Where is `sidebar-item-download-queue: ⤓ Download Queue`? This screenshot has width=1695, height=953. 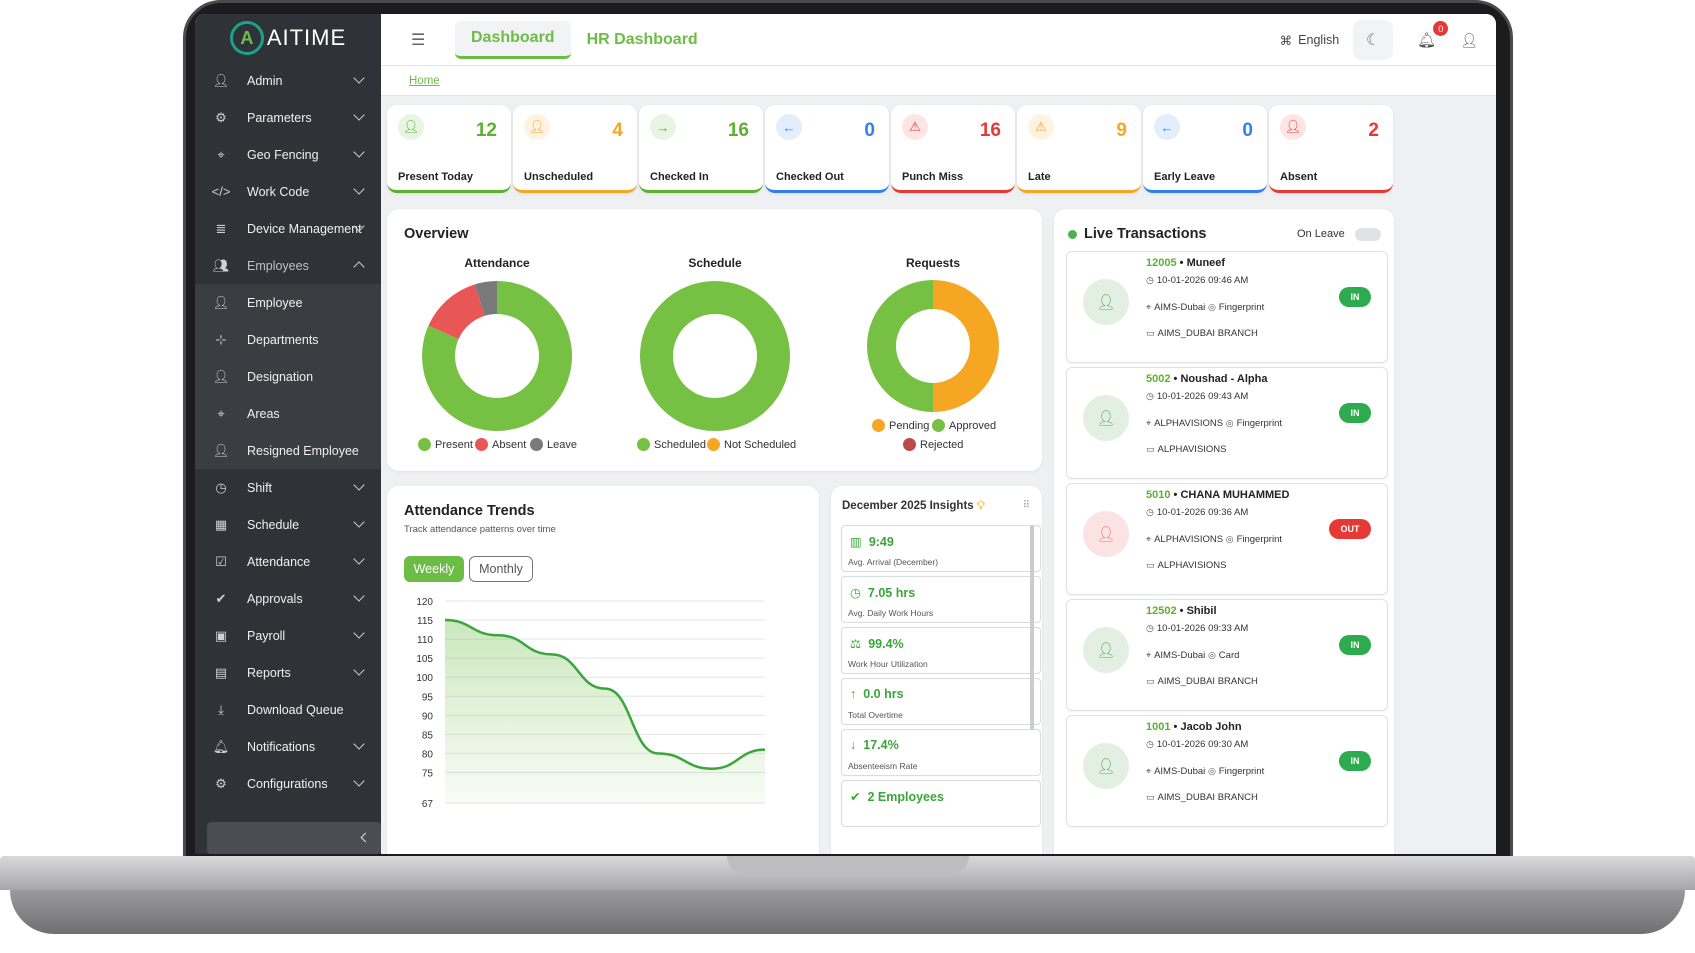 sidebar-item-download-queue: ⤓ Download Queue is located at coordinates (288, 709).